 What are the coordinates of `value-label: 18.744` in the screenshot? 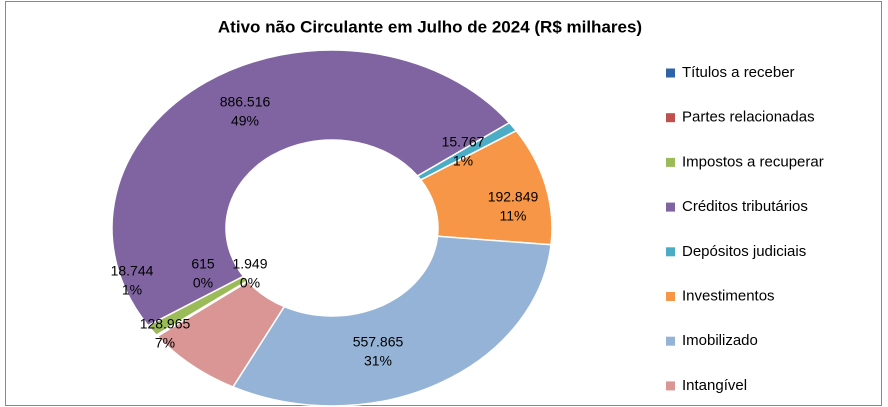 It's located at (132, 271).